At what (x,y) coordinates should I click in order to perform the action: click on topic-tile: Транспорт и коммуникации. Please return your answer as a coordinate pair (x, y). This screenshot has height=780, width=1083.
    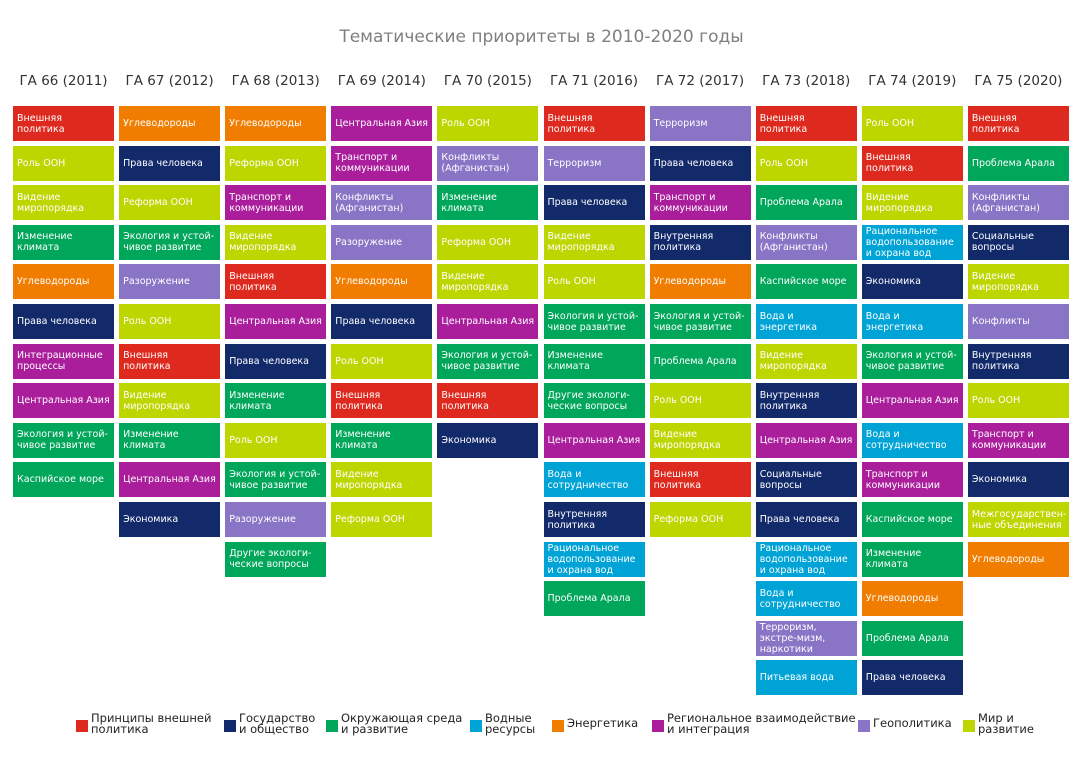
    Looking at the image, I should click on (382, 163).